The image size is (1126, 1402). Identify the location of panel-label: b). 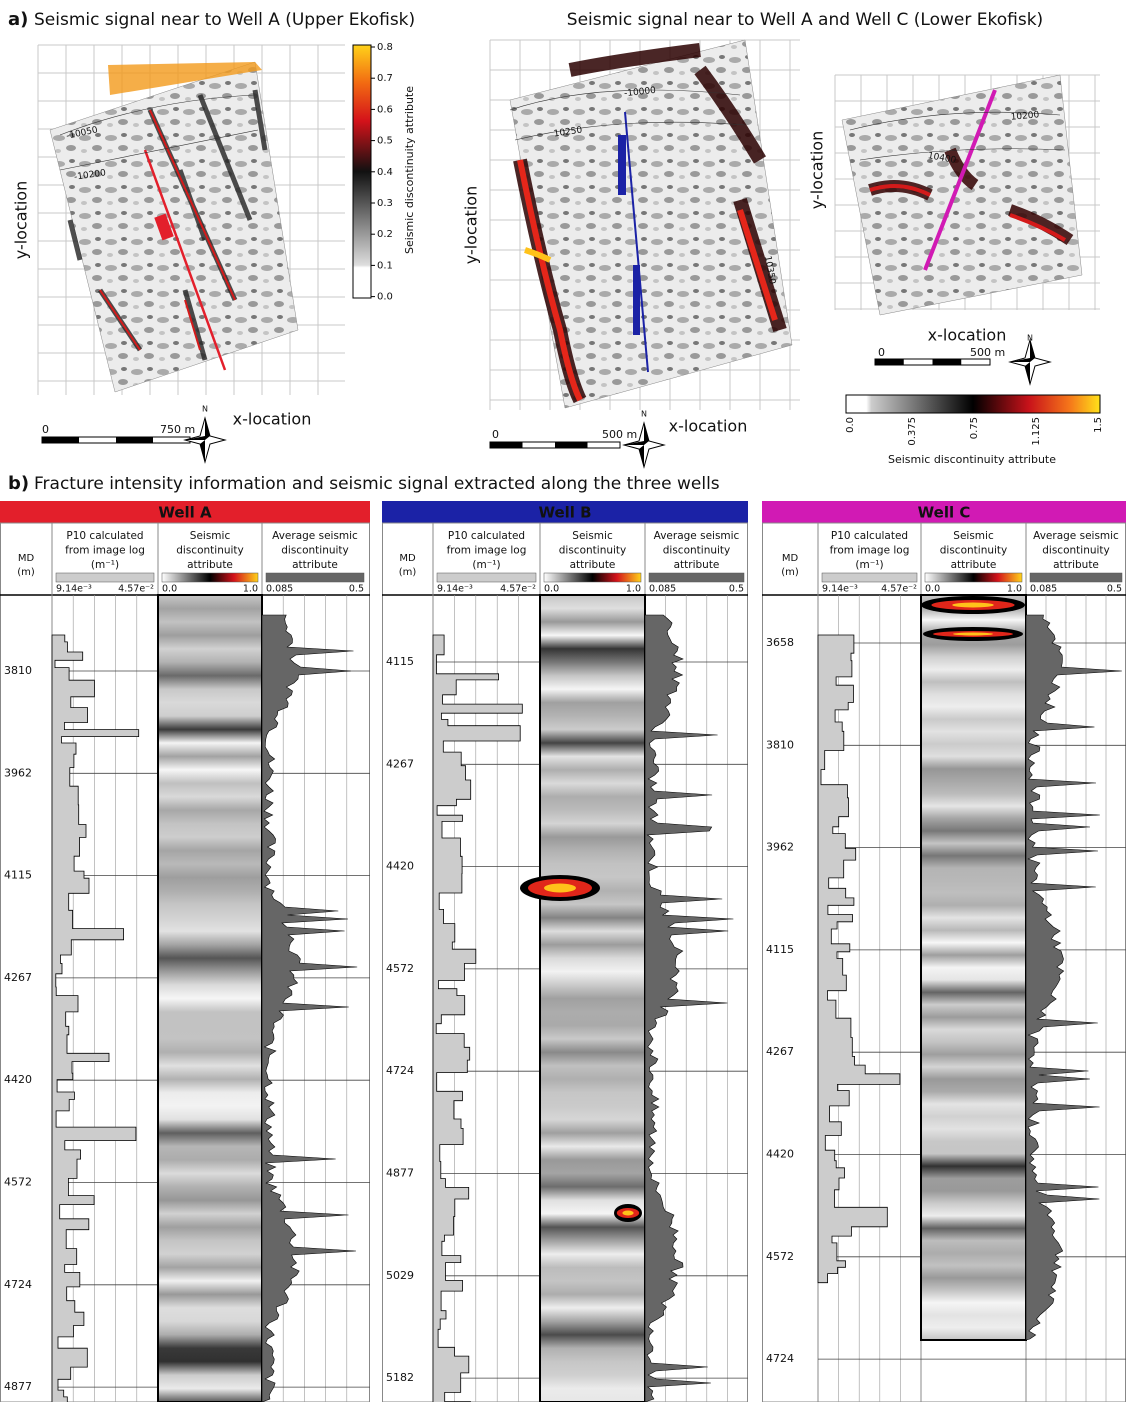
(18, 483).